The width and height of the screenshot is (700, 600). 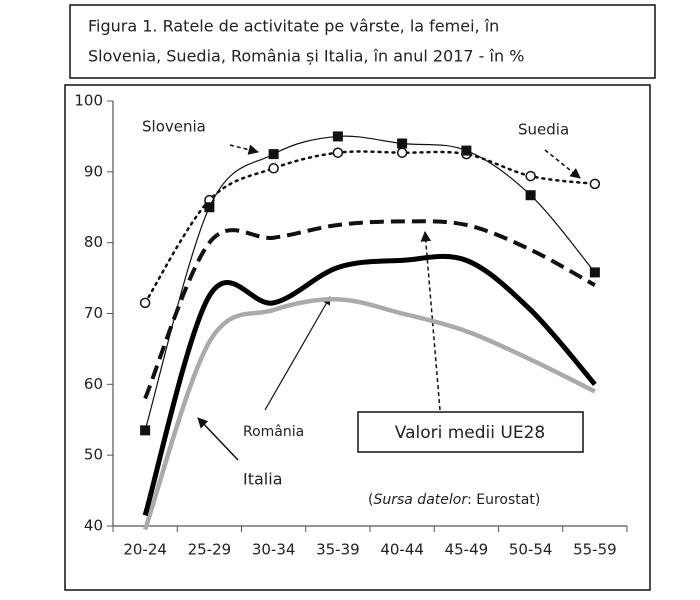 What do you see at coordinates (503, 500) in the screenshot?
I see `source-part: : Eurostat)` at bounding box center [503, 500].